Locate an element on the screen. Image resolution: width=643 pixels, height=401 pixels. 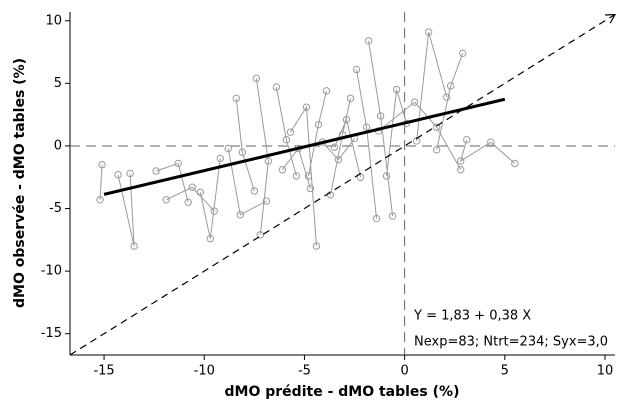
y-axis-title: dMO observée - dMO tables (%) is located at coordinates (20, 183).